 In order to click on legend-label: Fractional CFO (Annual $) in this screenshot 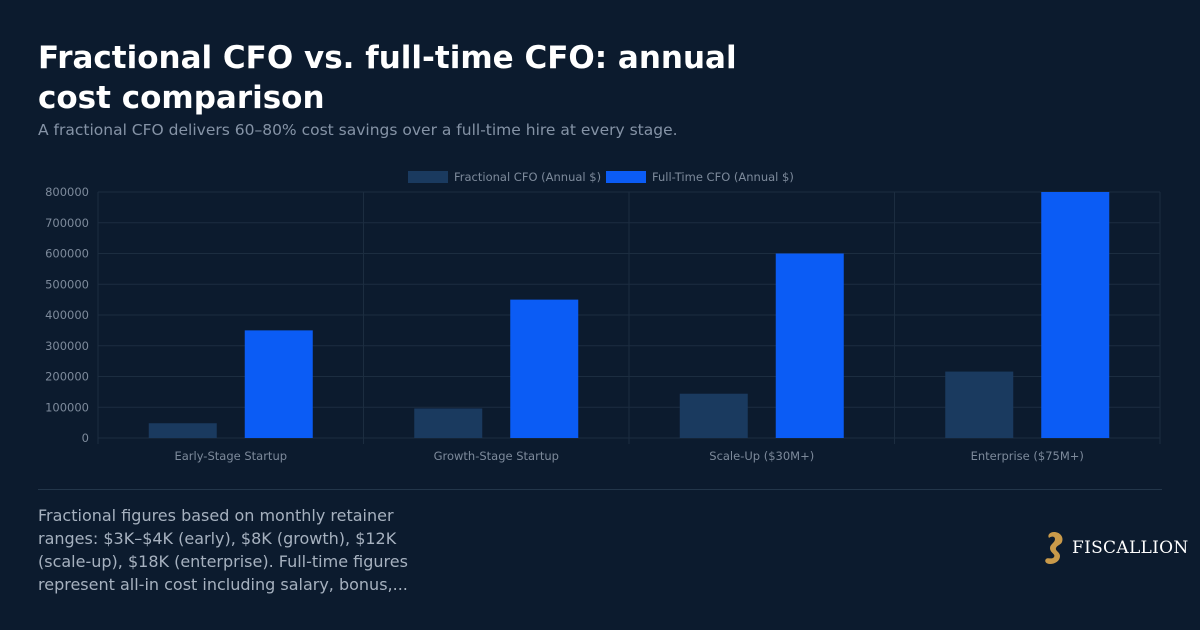, I will do `click(527, 177)`.